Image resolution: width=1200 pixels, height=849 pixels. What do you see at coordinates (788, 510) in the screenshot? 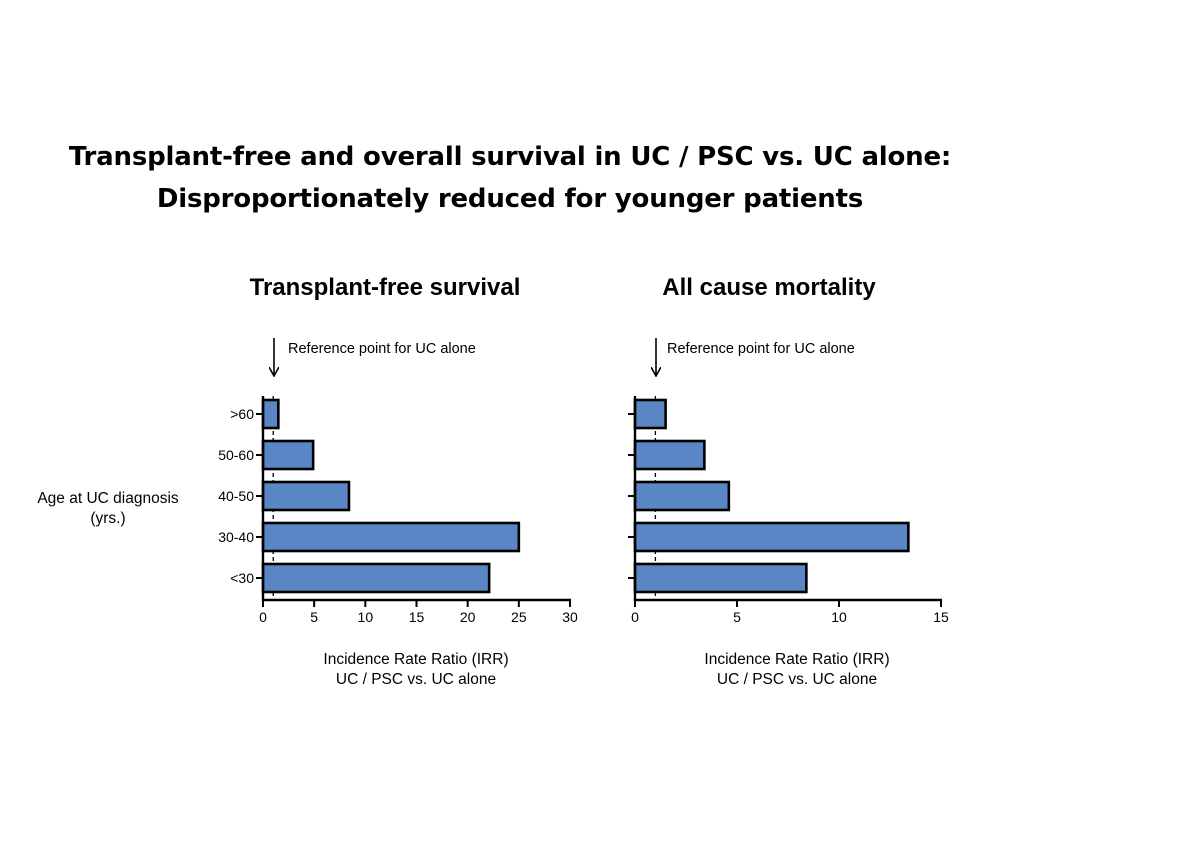
I see `plot-area: 0 5 10 15` at bounding box center [788, 510].